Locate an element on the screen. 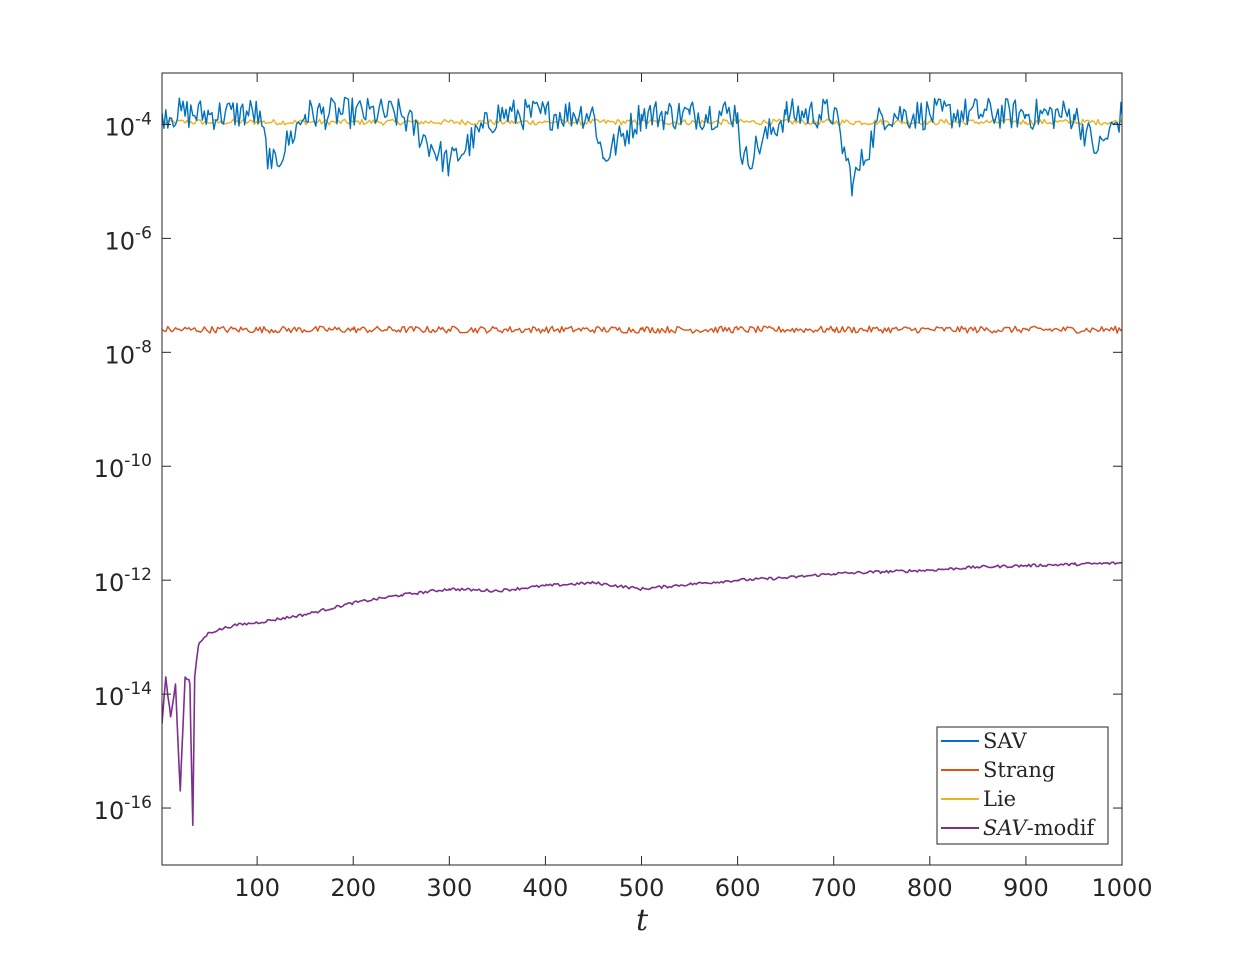 This screenshot has width=1241, height=973. y-tick-exponent: -4 is located at coordinates (143, 119).